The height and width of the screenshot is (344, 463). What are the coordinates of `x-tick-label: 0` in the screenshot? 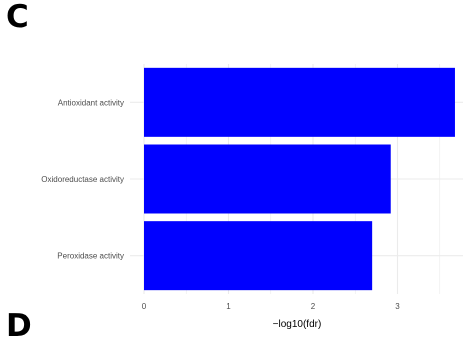 It's located at (144, 306).